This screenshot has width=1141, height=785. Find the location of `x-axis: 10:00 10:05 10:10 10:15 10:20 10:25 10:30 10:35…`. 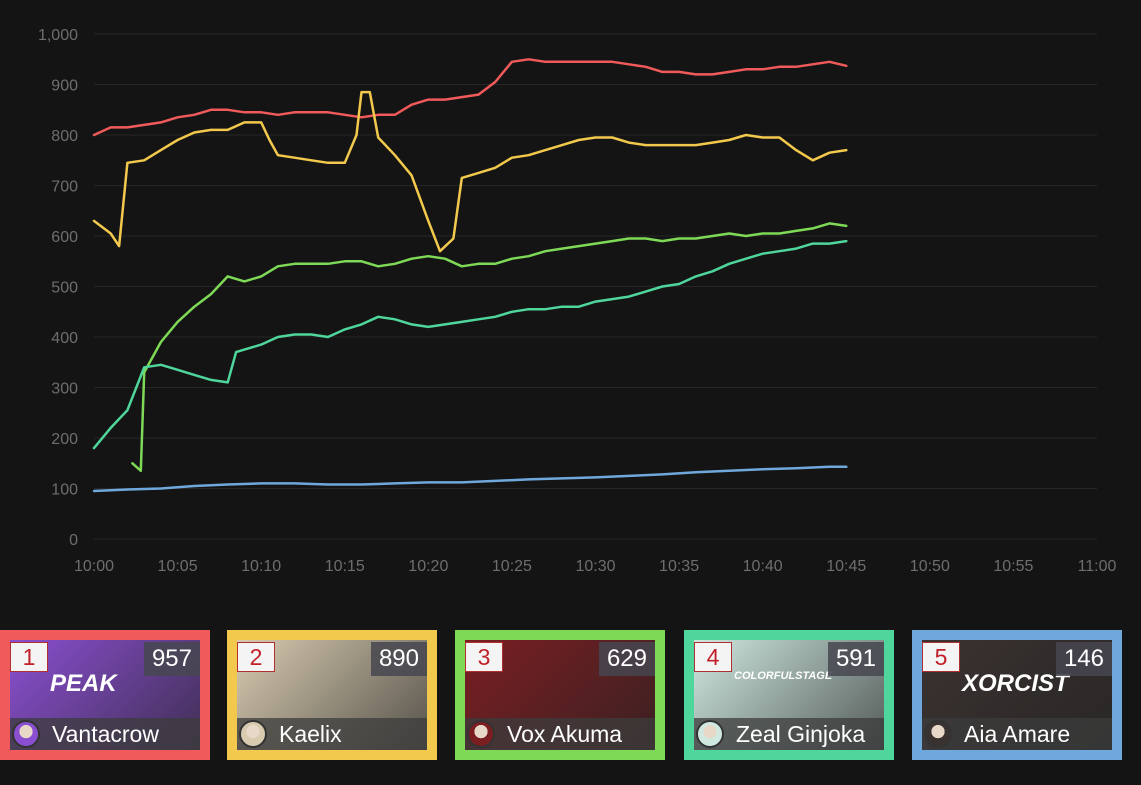

x-axis: 10:00 10:05 10:10 10:15 10:20 10:25 10:30 10:35… is located at coordinates (595, 566).